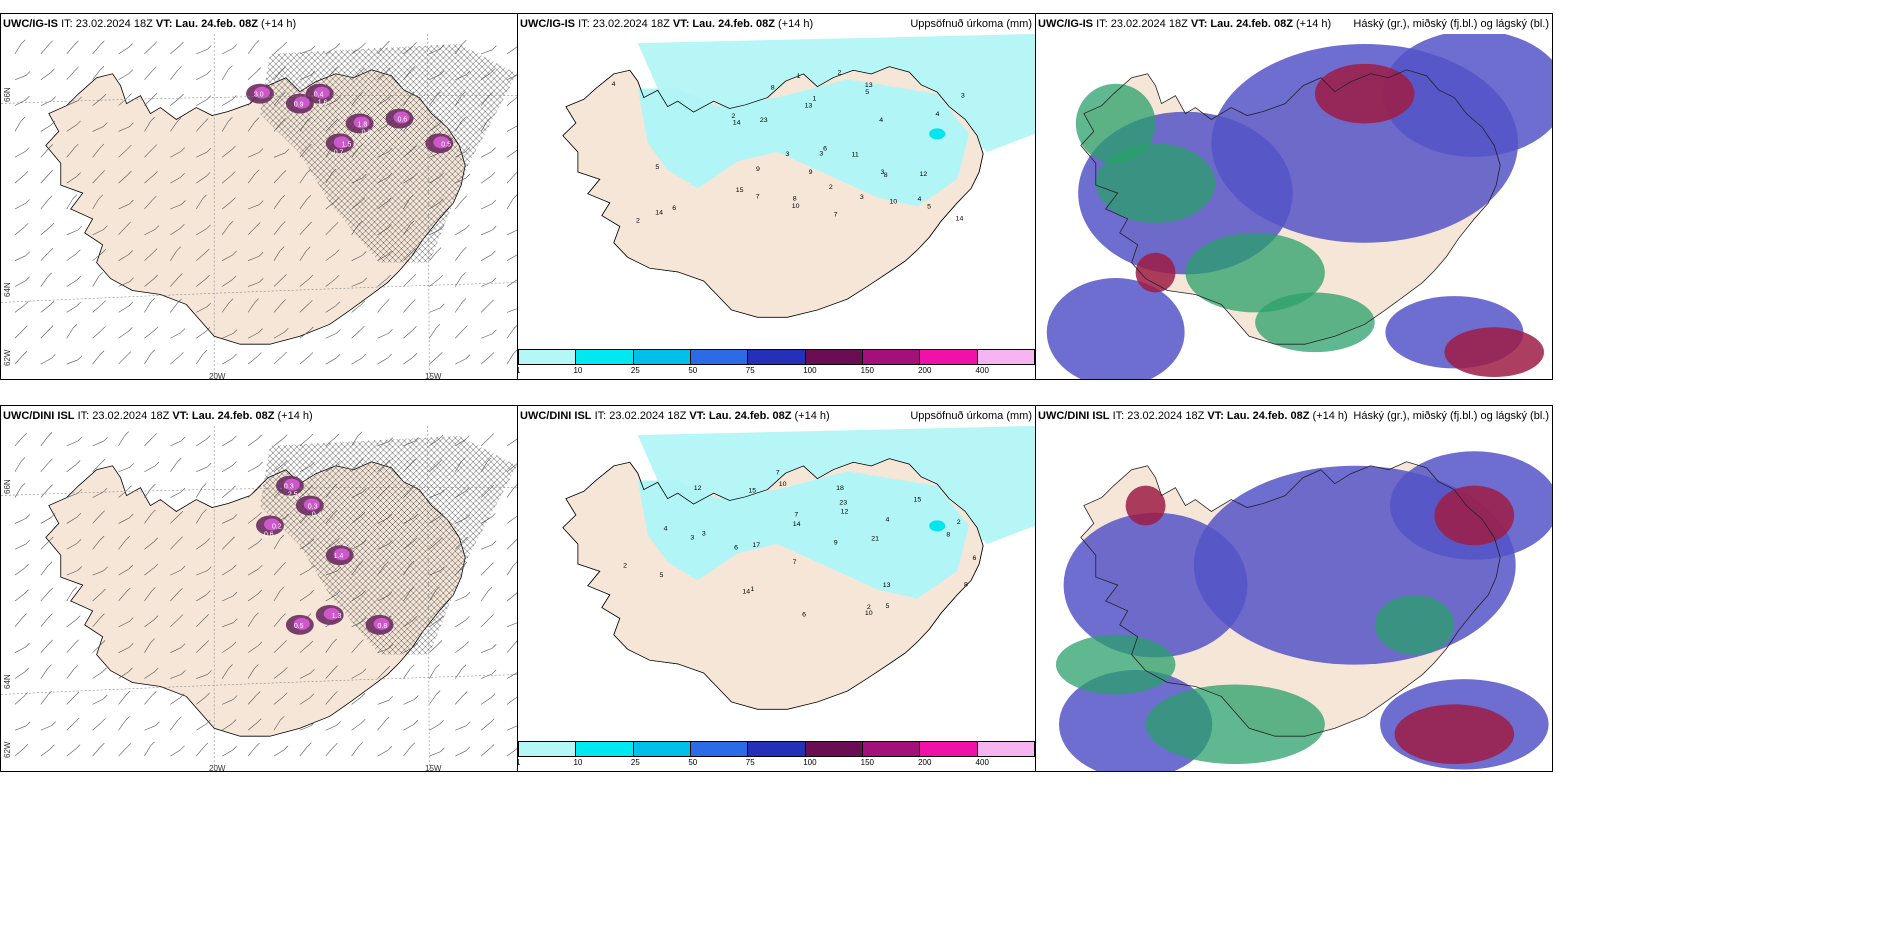 The height and width of the screenshot is (950, 1900). What do you see at coordinates (347, 144) in the screenshot?
I see `wind-cell-value: 1.5` at bounding box center [347, 144].